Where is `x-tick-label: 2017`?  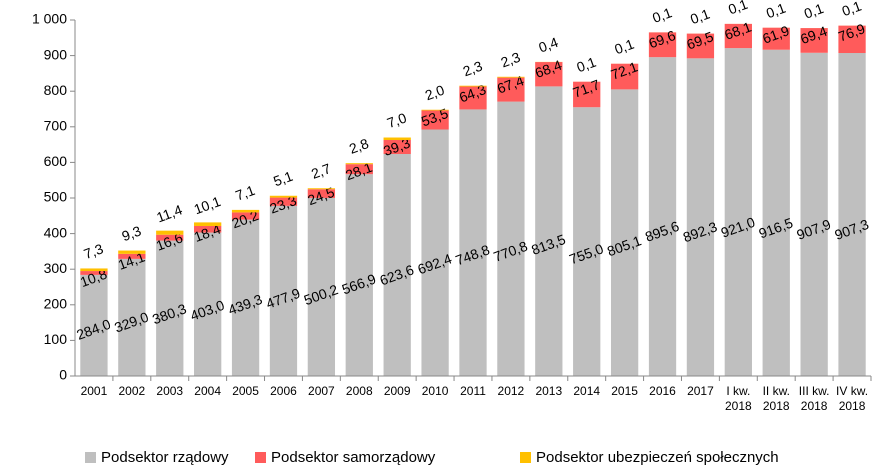
x-tick-label: 2017 is located at coordinates (700, 391).